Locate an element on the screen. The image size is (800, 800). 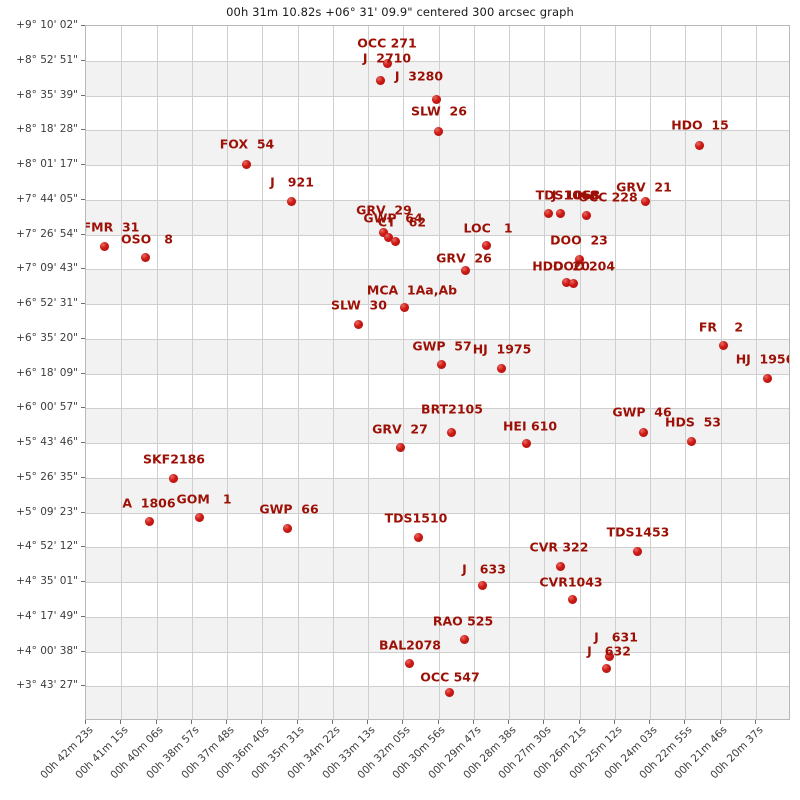
y-tick-label: +3° 43' 27" is located at coordinates (47, 685).